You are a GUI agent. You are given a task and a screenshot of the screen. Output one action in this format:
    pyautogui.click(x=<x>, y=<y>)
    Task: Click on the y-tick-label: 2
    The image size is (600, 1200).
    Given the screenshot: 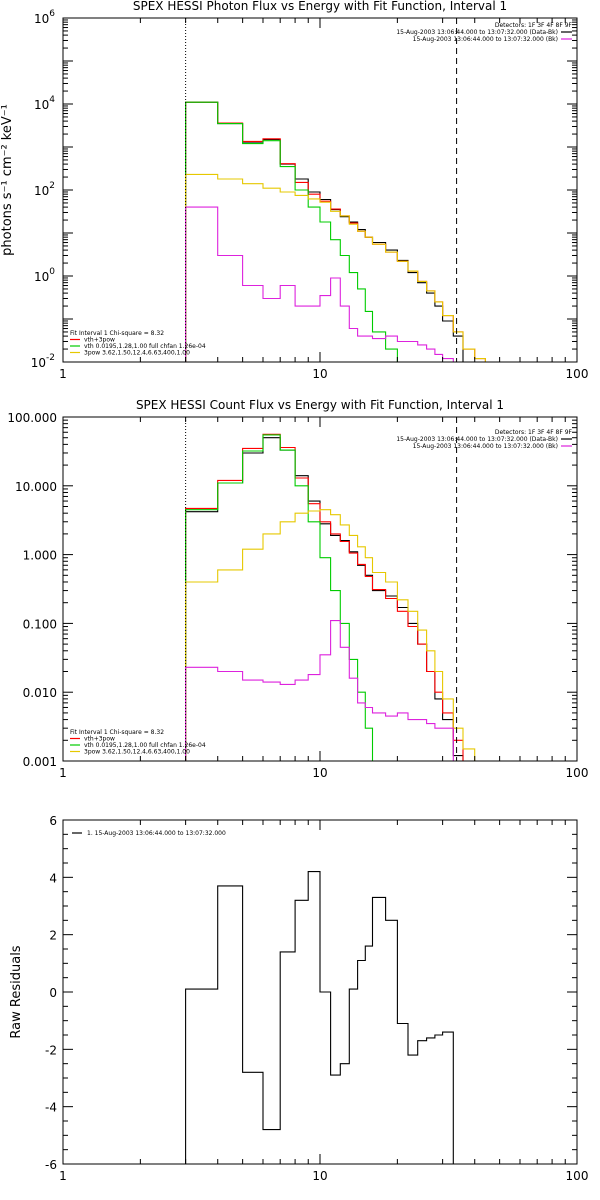 What is the action you would take?
    pyautogui.click(x=53, y=936)
    